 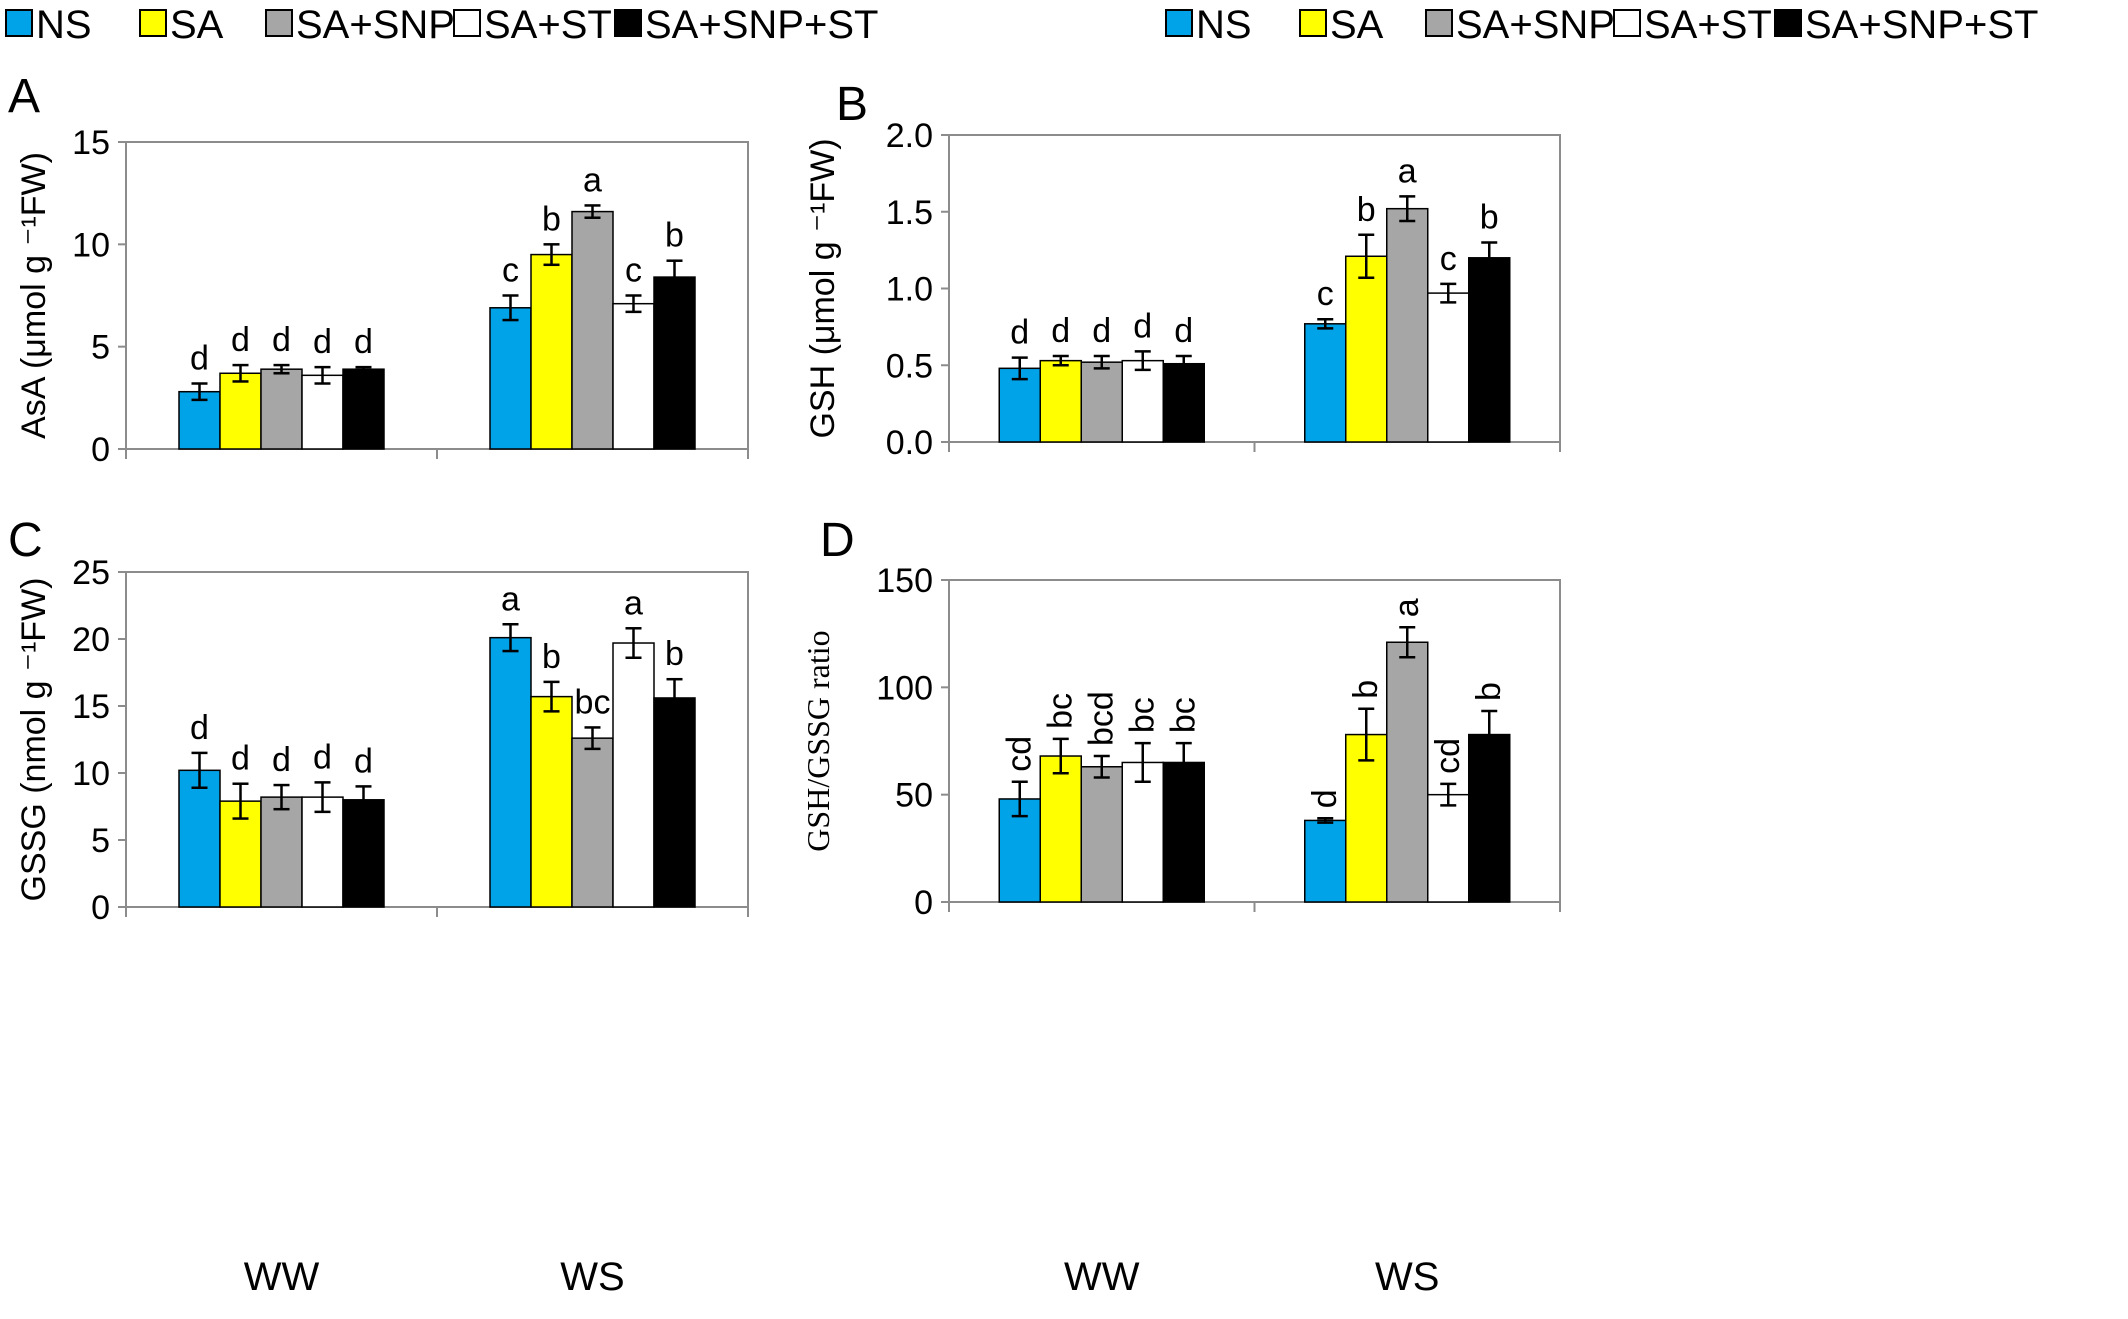 What do you see at coordinates (1357, 25) in the screenshot?
I see `legend-label: SA` at bounding box center [1357, 25].